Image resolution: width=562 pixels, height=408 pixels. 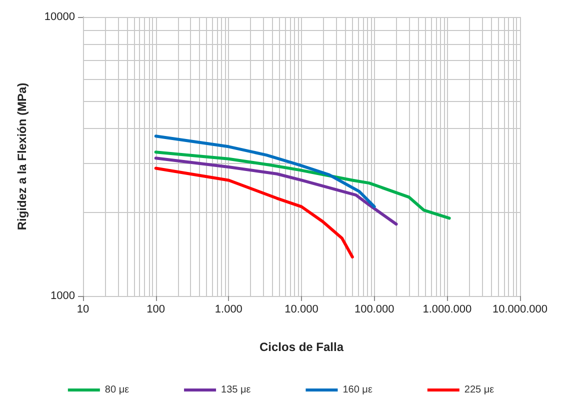 I want to click on y-tick-label: 10000, so click(x=59, y=17).